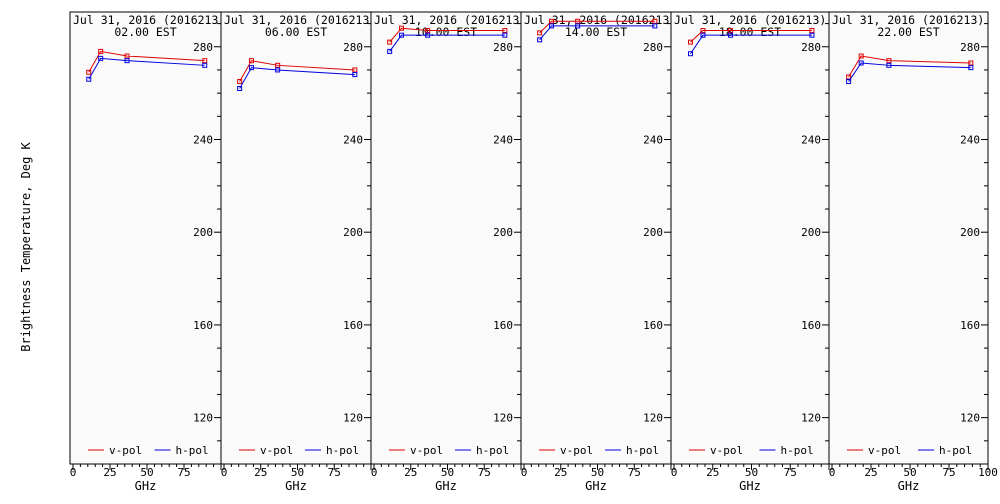 The image size is (1000, 504). What do you see at coordinates (446, 32) in the screenshot?
I see `panel-subtitle: 10.00 EST` at bounding box center [446, 32].